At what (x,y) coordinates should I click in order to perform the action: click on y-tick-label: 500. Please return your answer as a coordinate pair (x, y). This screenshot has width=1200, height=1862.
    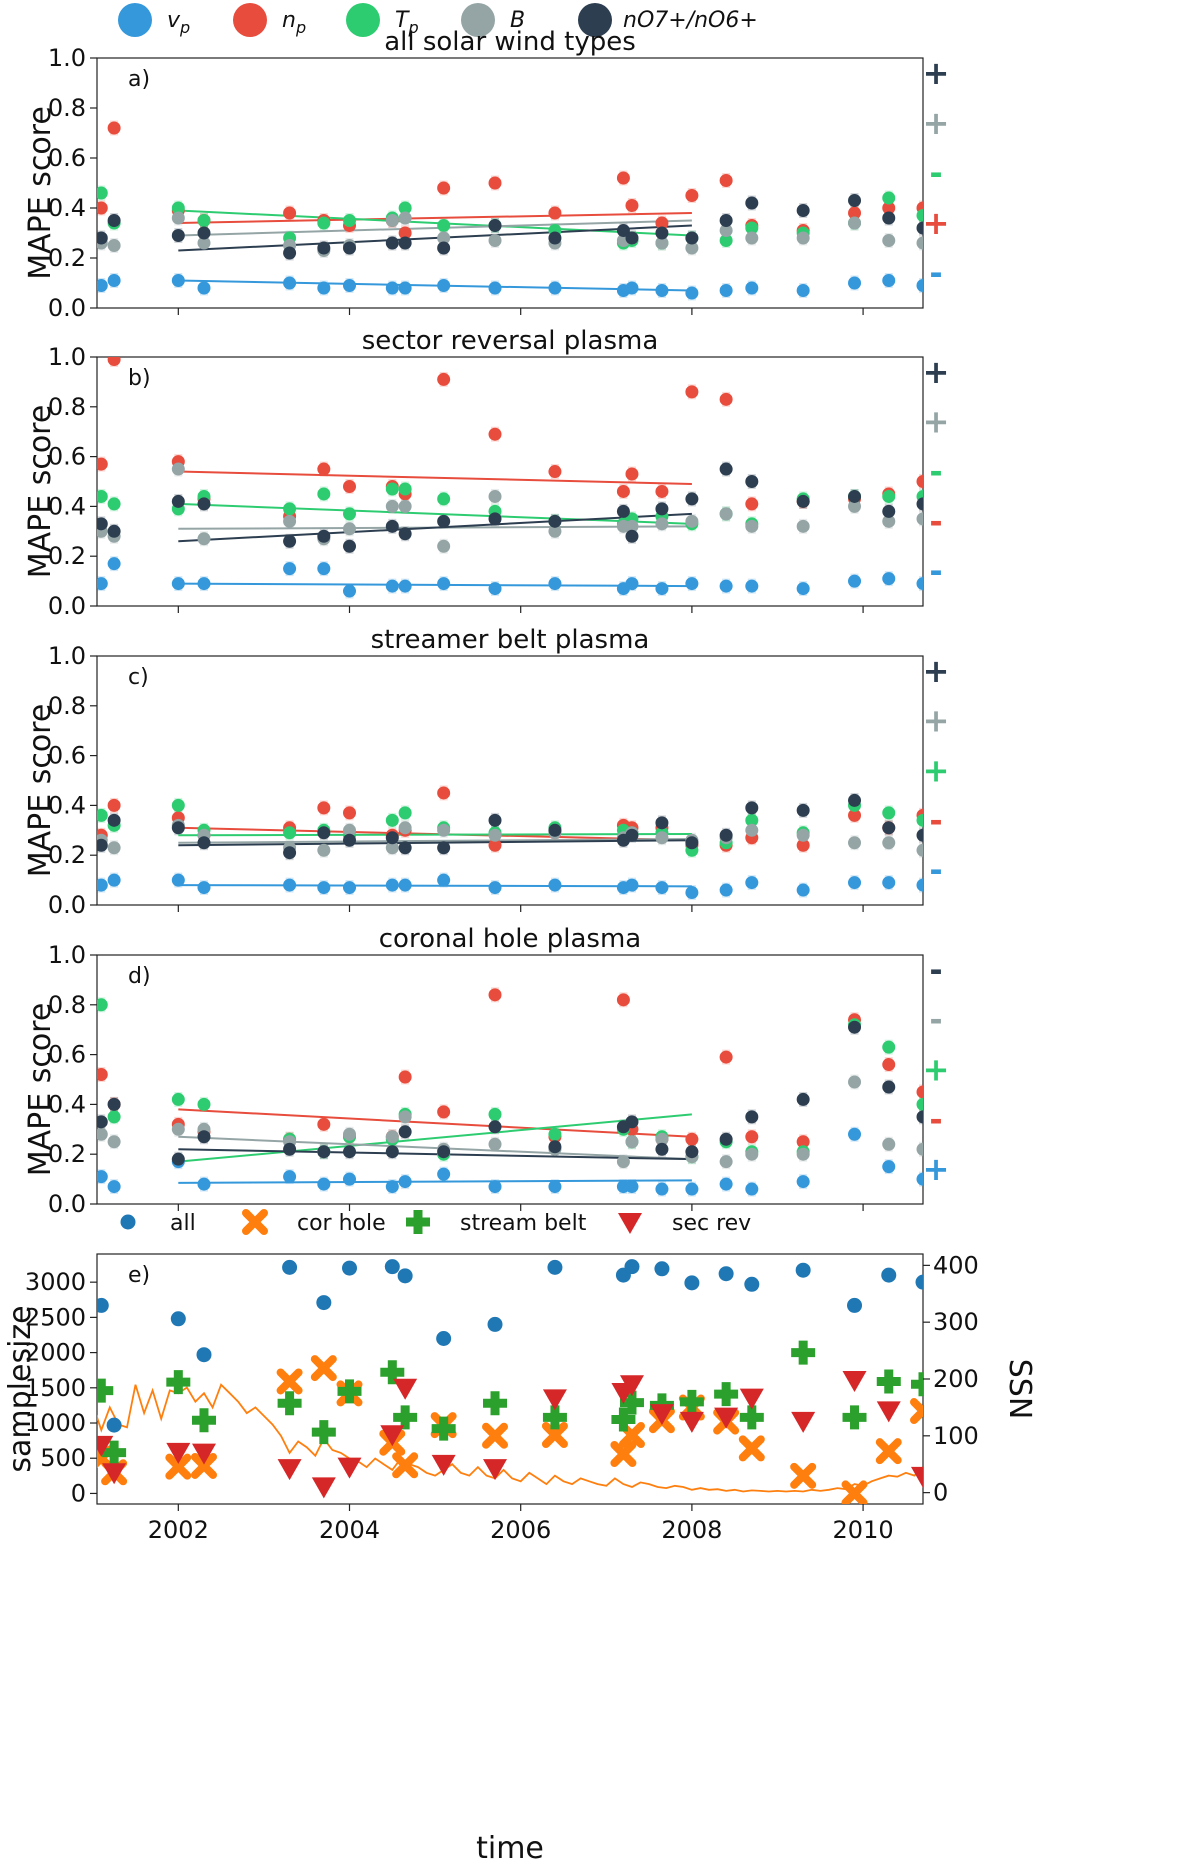
    Looking at the image, I should click on (63, 1458).